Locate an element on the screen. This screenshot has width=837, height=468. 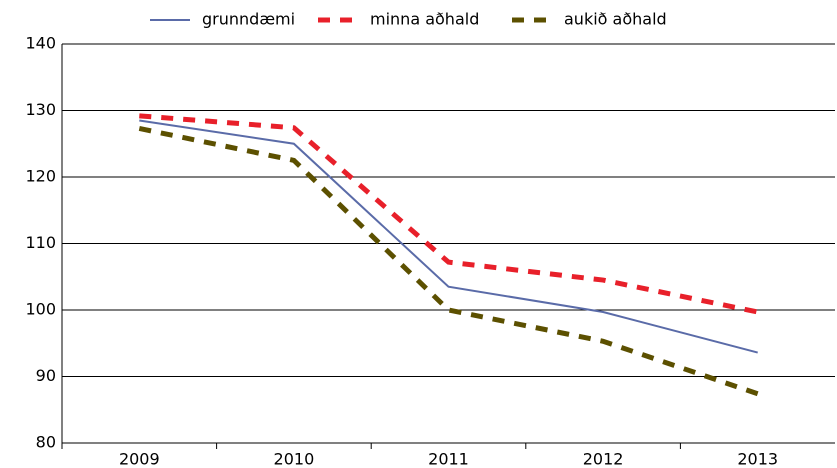
y-tick-label: 110 is located at coordinates (40, 242).